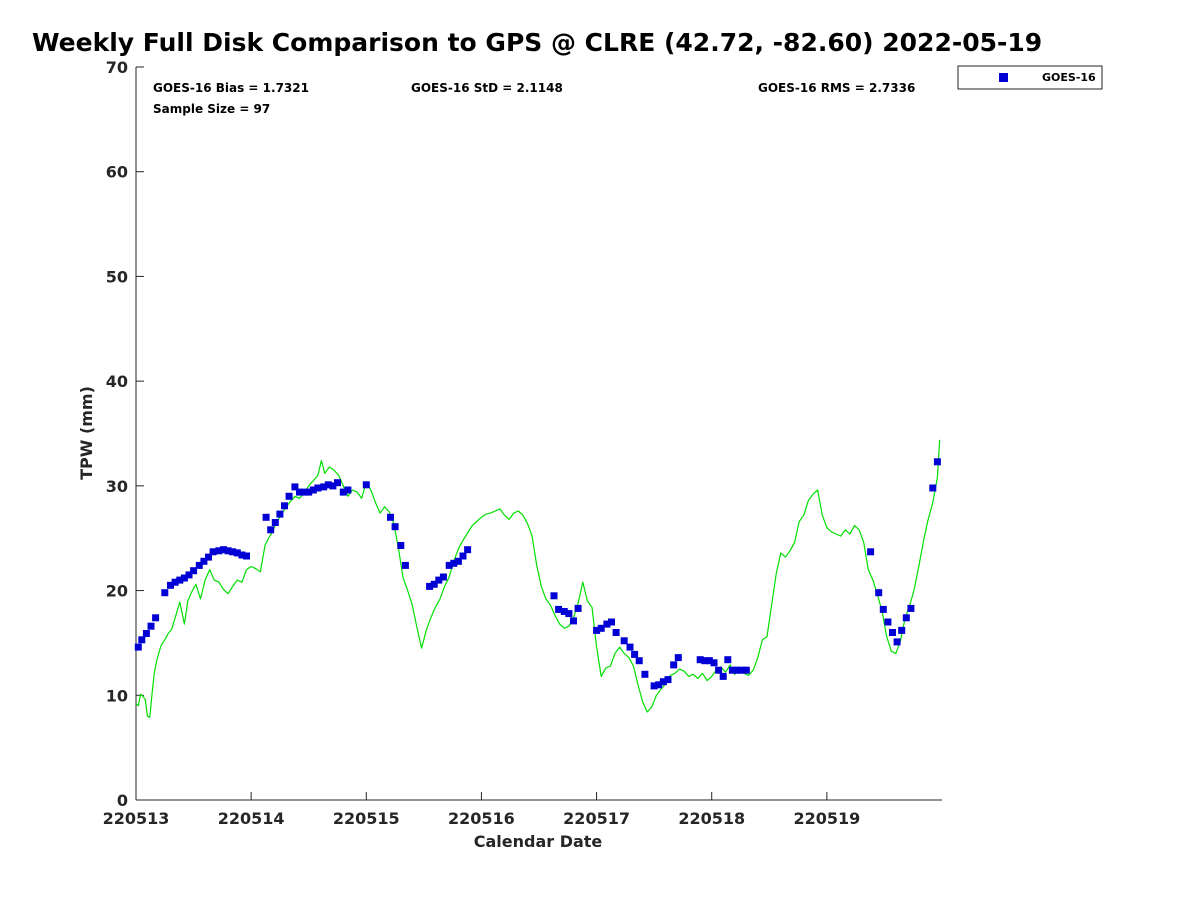  Describe the element at coordinates (231, 88) in the screenshot. I see `bias-stat: GOES-16 Bias = 1.7321` at that location.